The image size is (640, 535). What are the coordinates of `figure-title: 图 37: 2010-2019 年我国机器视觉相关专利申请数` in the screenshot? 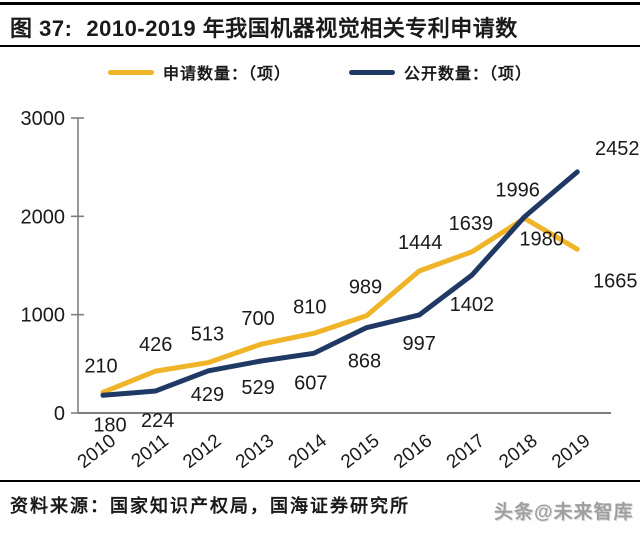 It's located at (322, 27).